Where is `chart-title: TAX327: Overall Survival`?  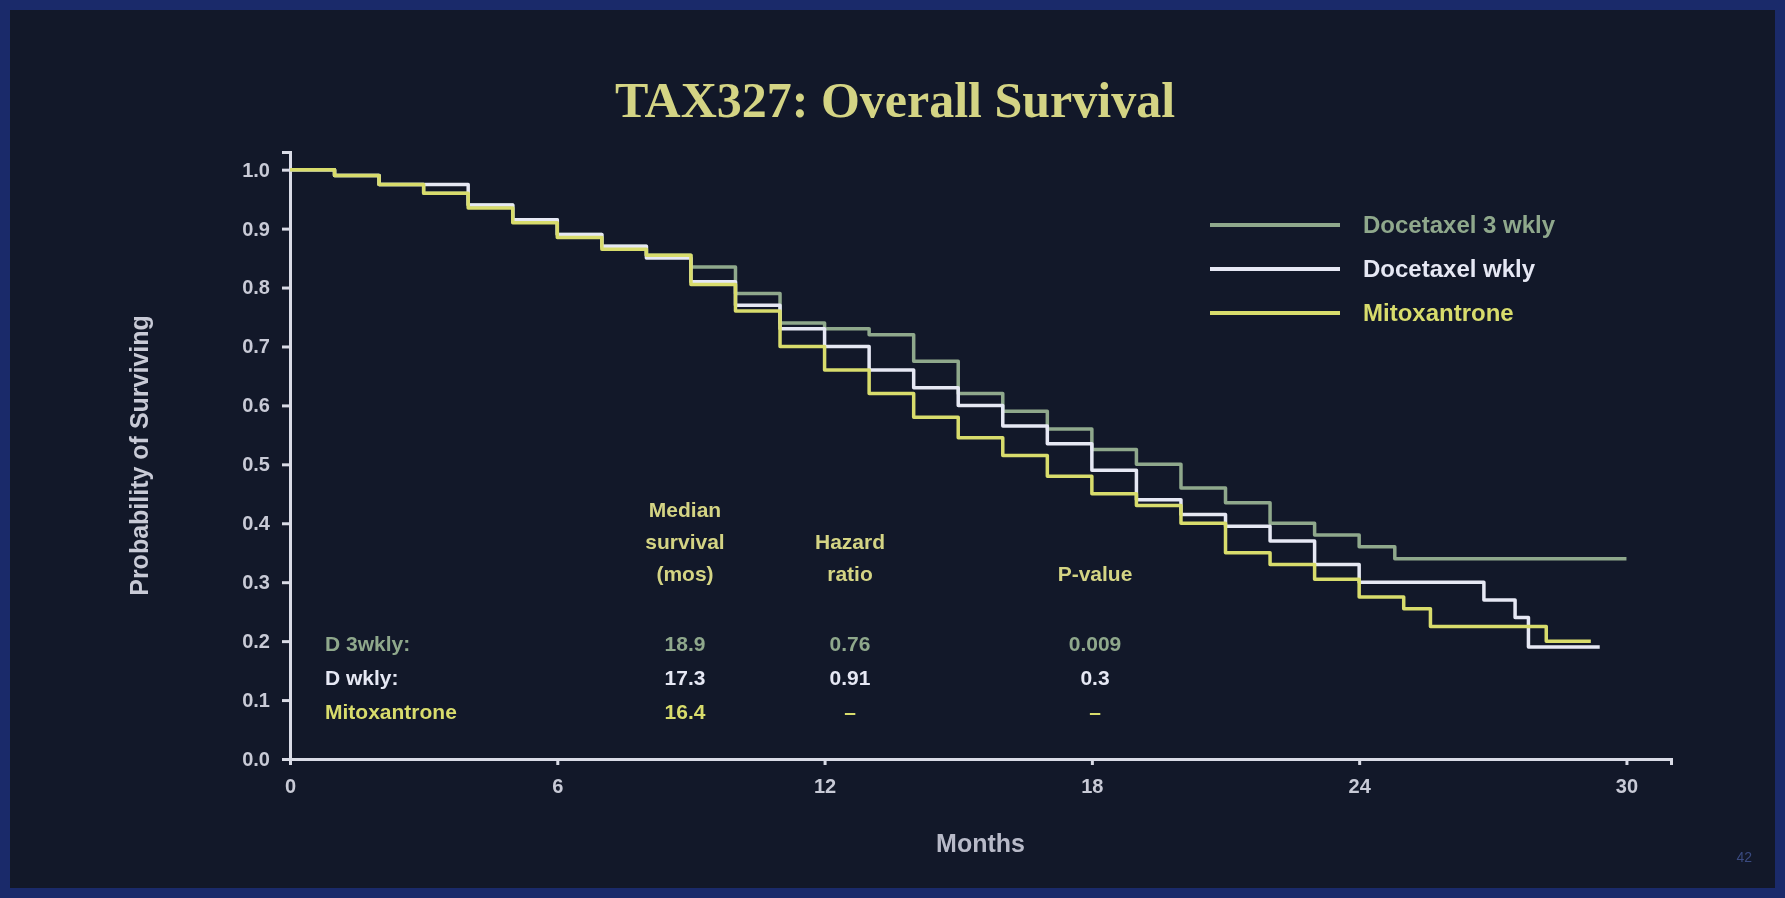
chart-title: TAX327: Overall Survival is located at coordinates (895, 100).